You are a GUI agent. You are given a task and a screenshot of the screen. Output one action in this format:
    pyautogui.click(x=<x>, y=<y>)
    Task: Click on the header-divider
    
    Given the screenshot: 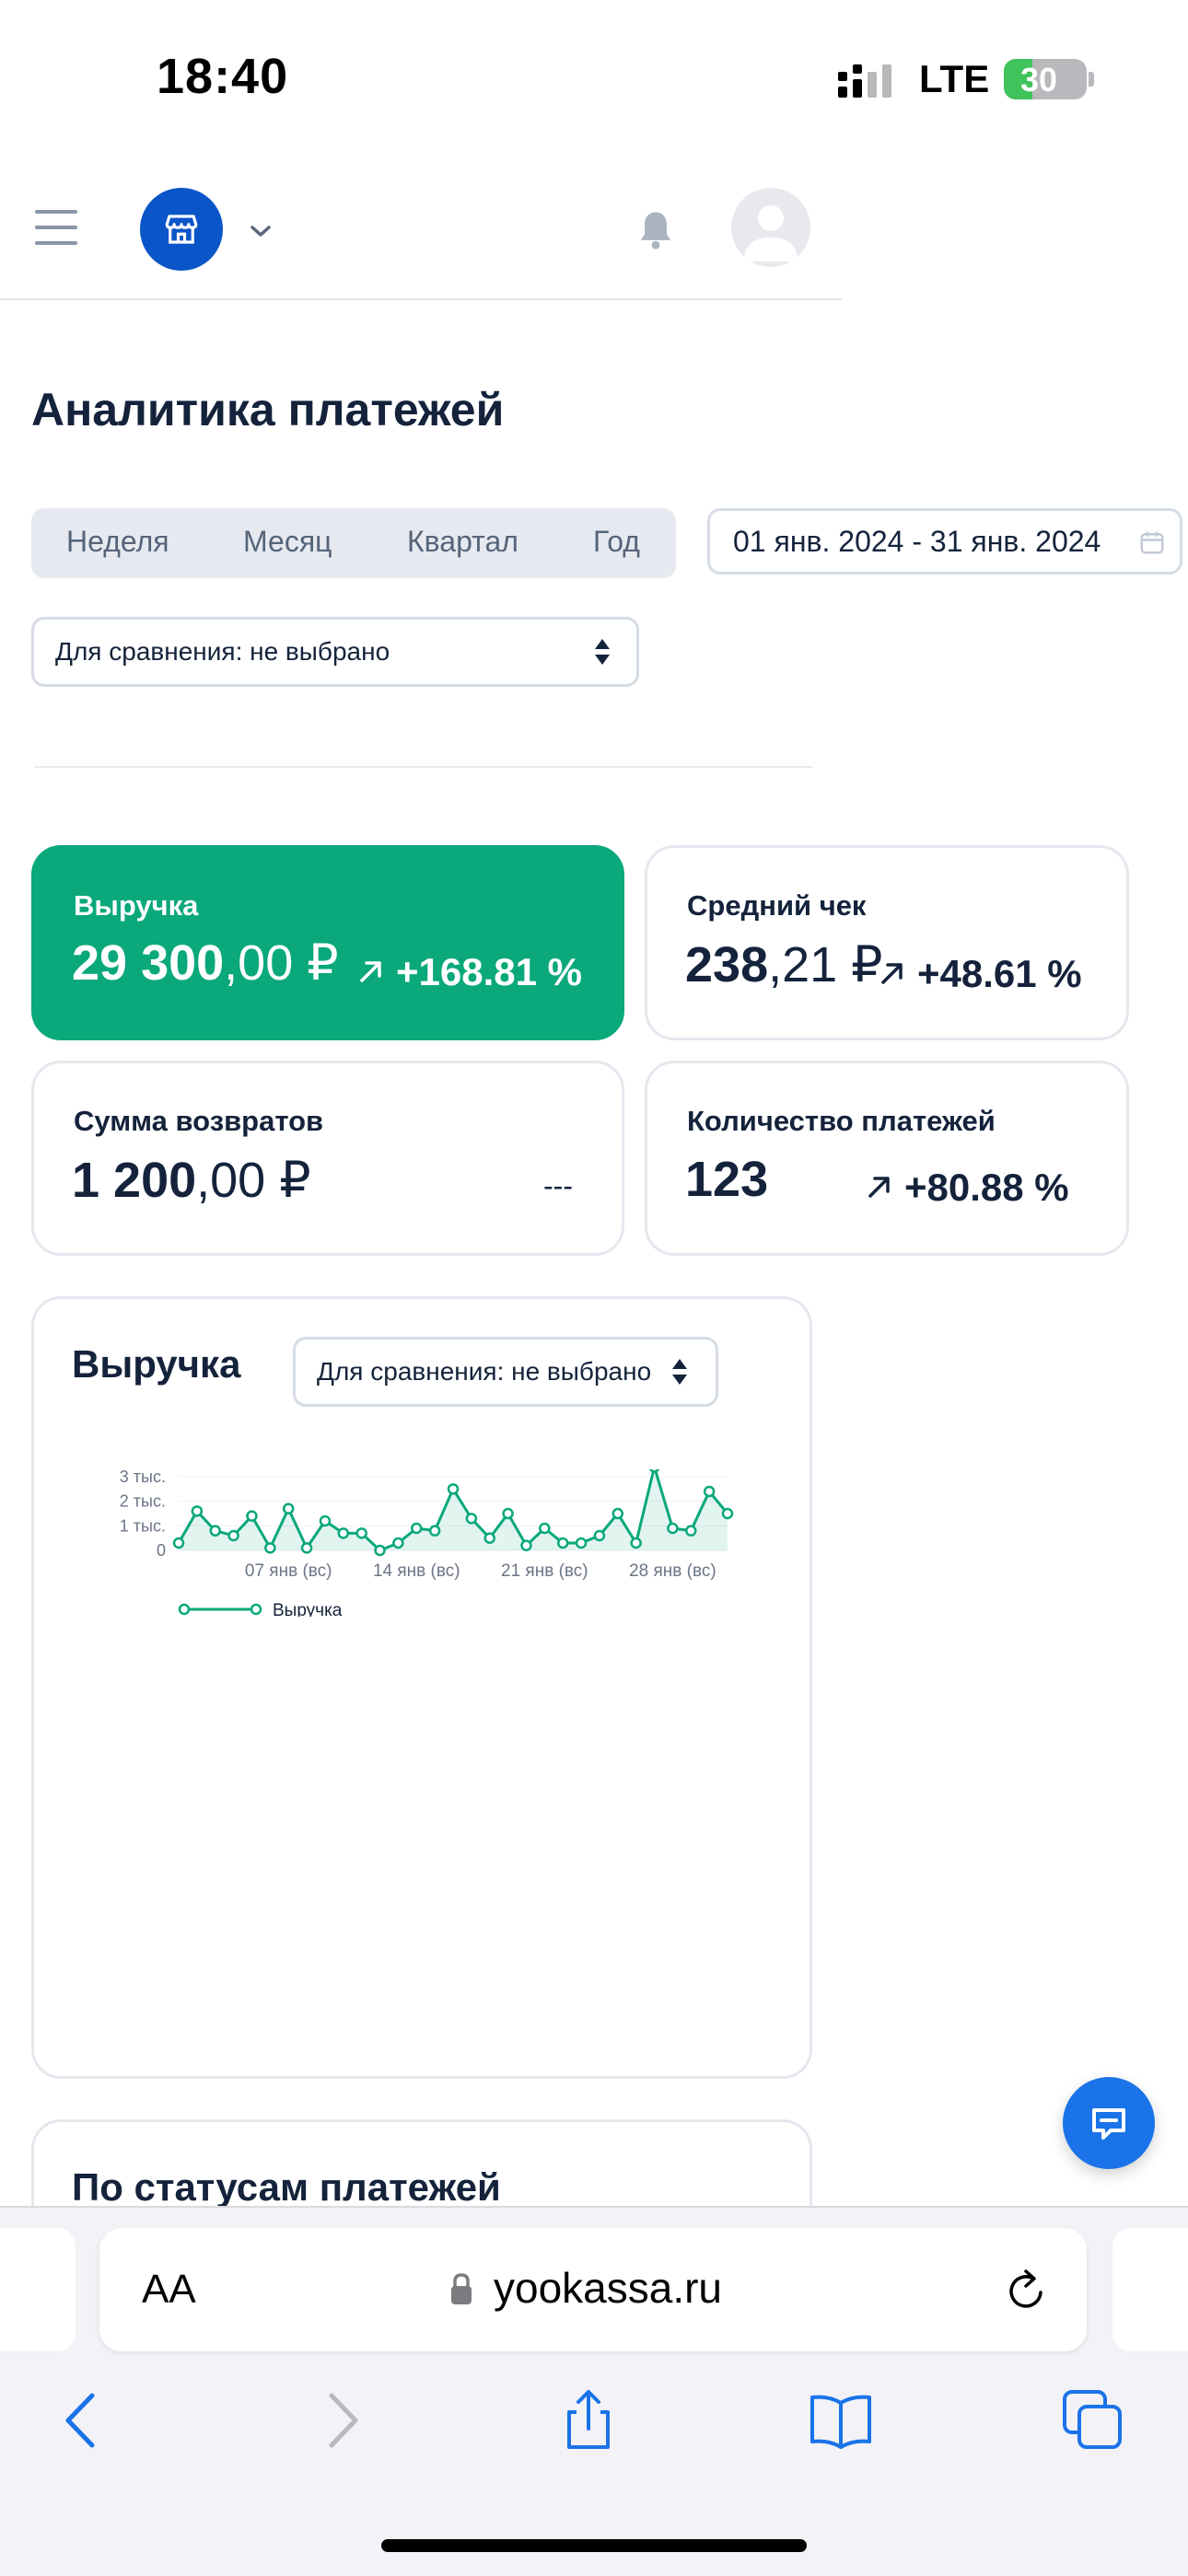 What is the action you would take?
    pyautogui.click(x=421, y=299)
    